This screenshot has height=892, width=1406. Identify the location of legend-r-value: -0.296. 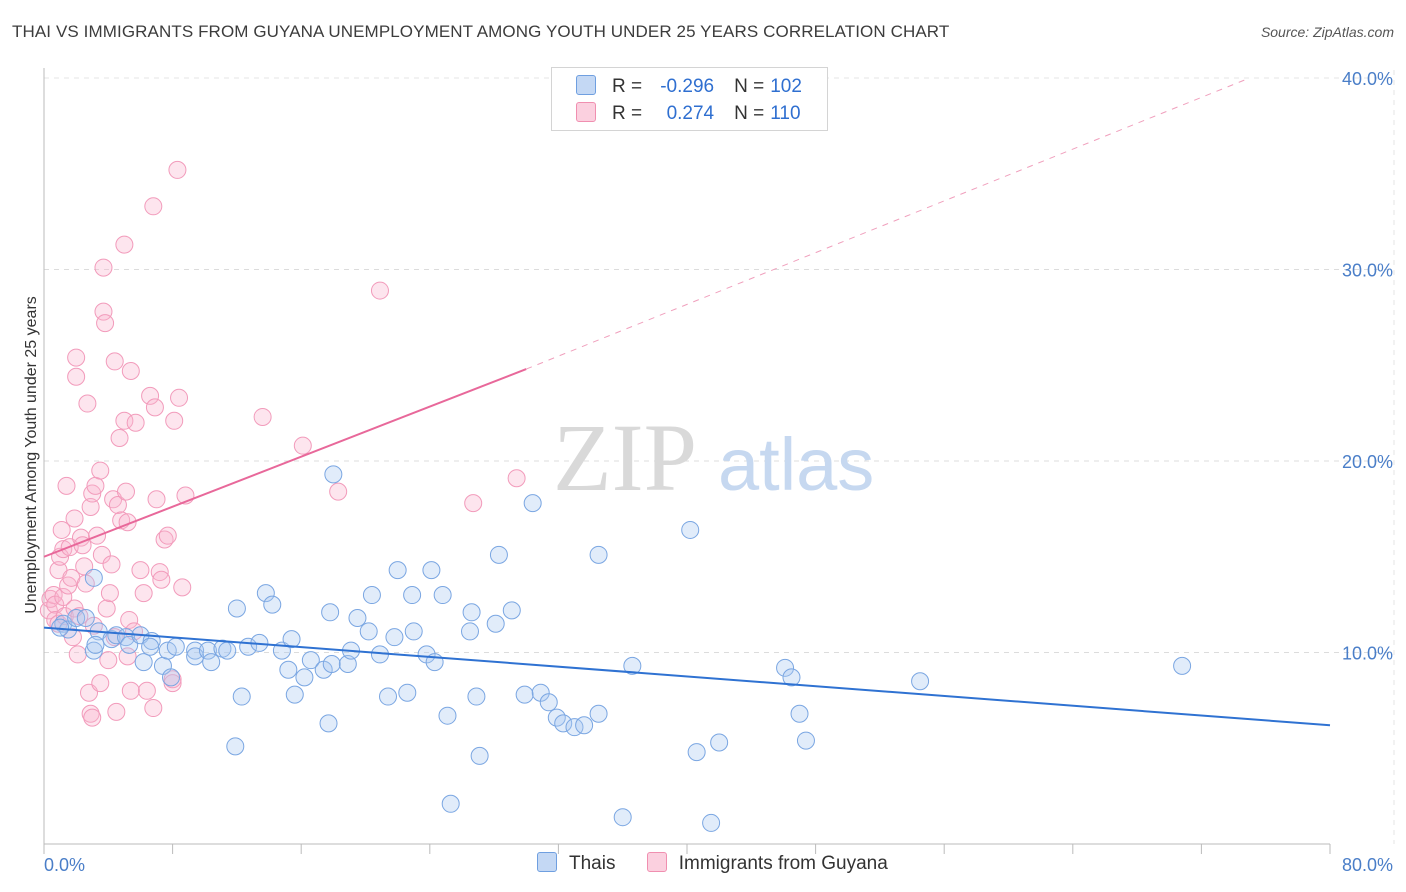
(687, 86).